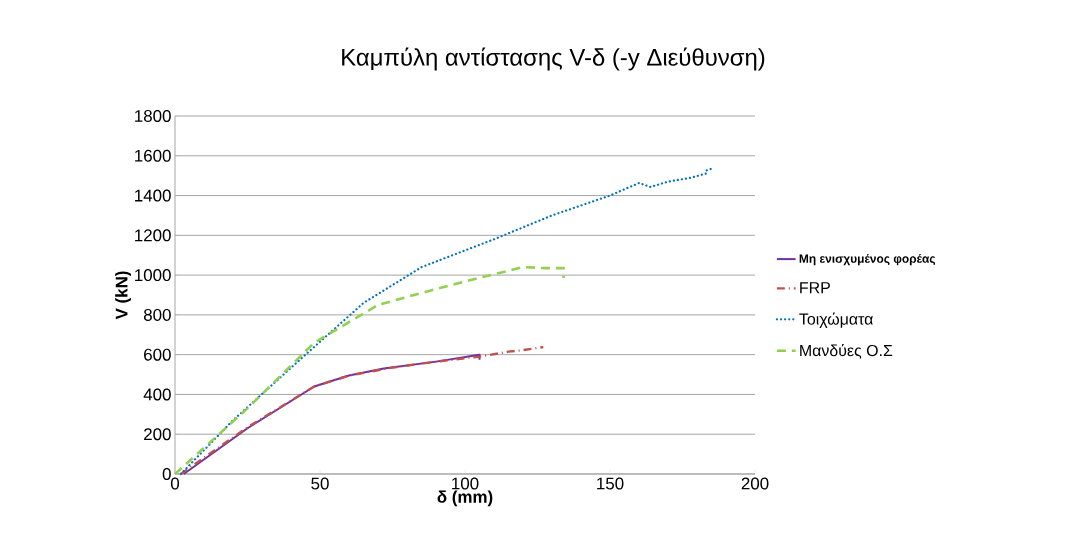 The image size is (1082, 559). I want to click on y-tick-label: 200, so click(157, 434).